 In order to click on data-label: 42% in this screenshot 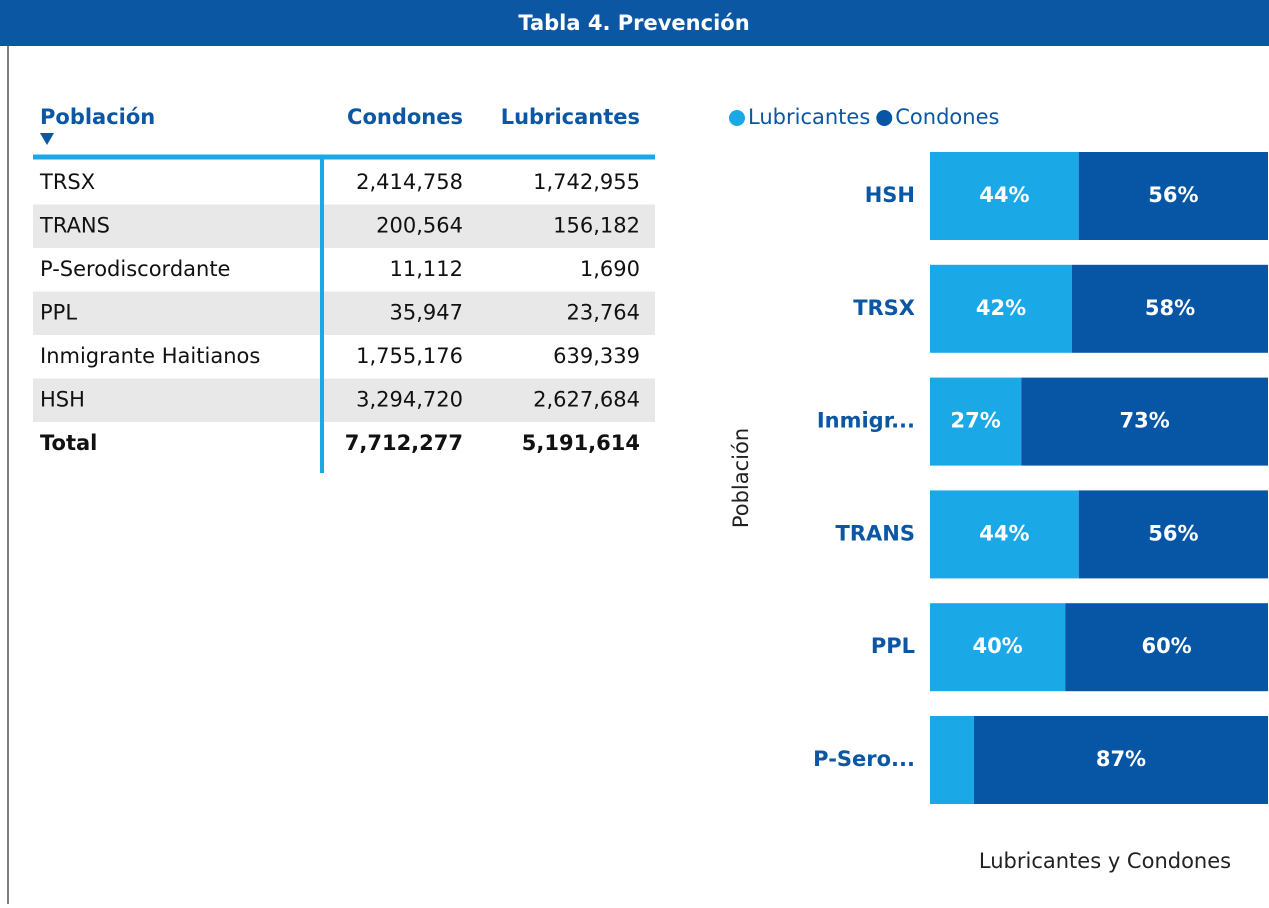, I will do `click(1001, 308)`.